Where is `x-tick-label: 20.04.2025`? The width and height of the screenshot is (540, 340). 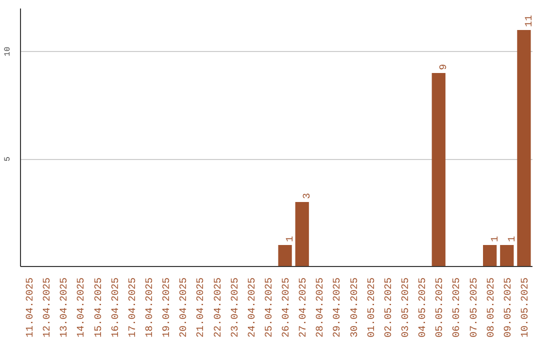
x-tick-label: 20.04.2025 is located at coordinates (184, 307).